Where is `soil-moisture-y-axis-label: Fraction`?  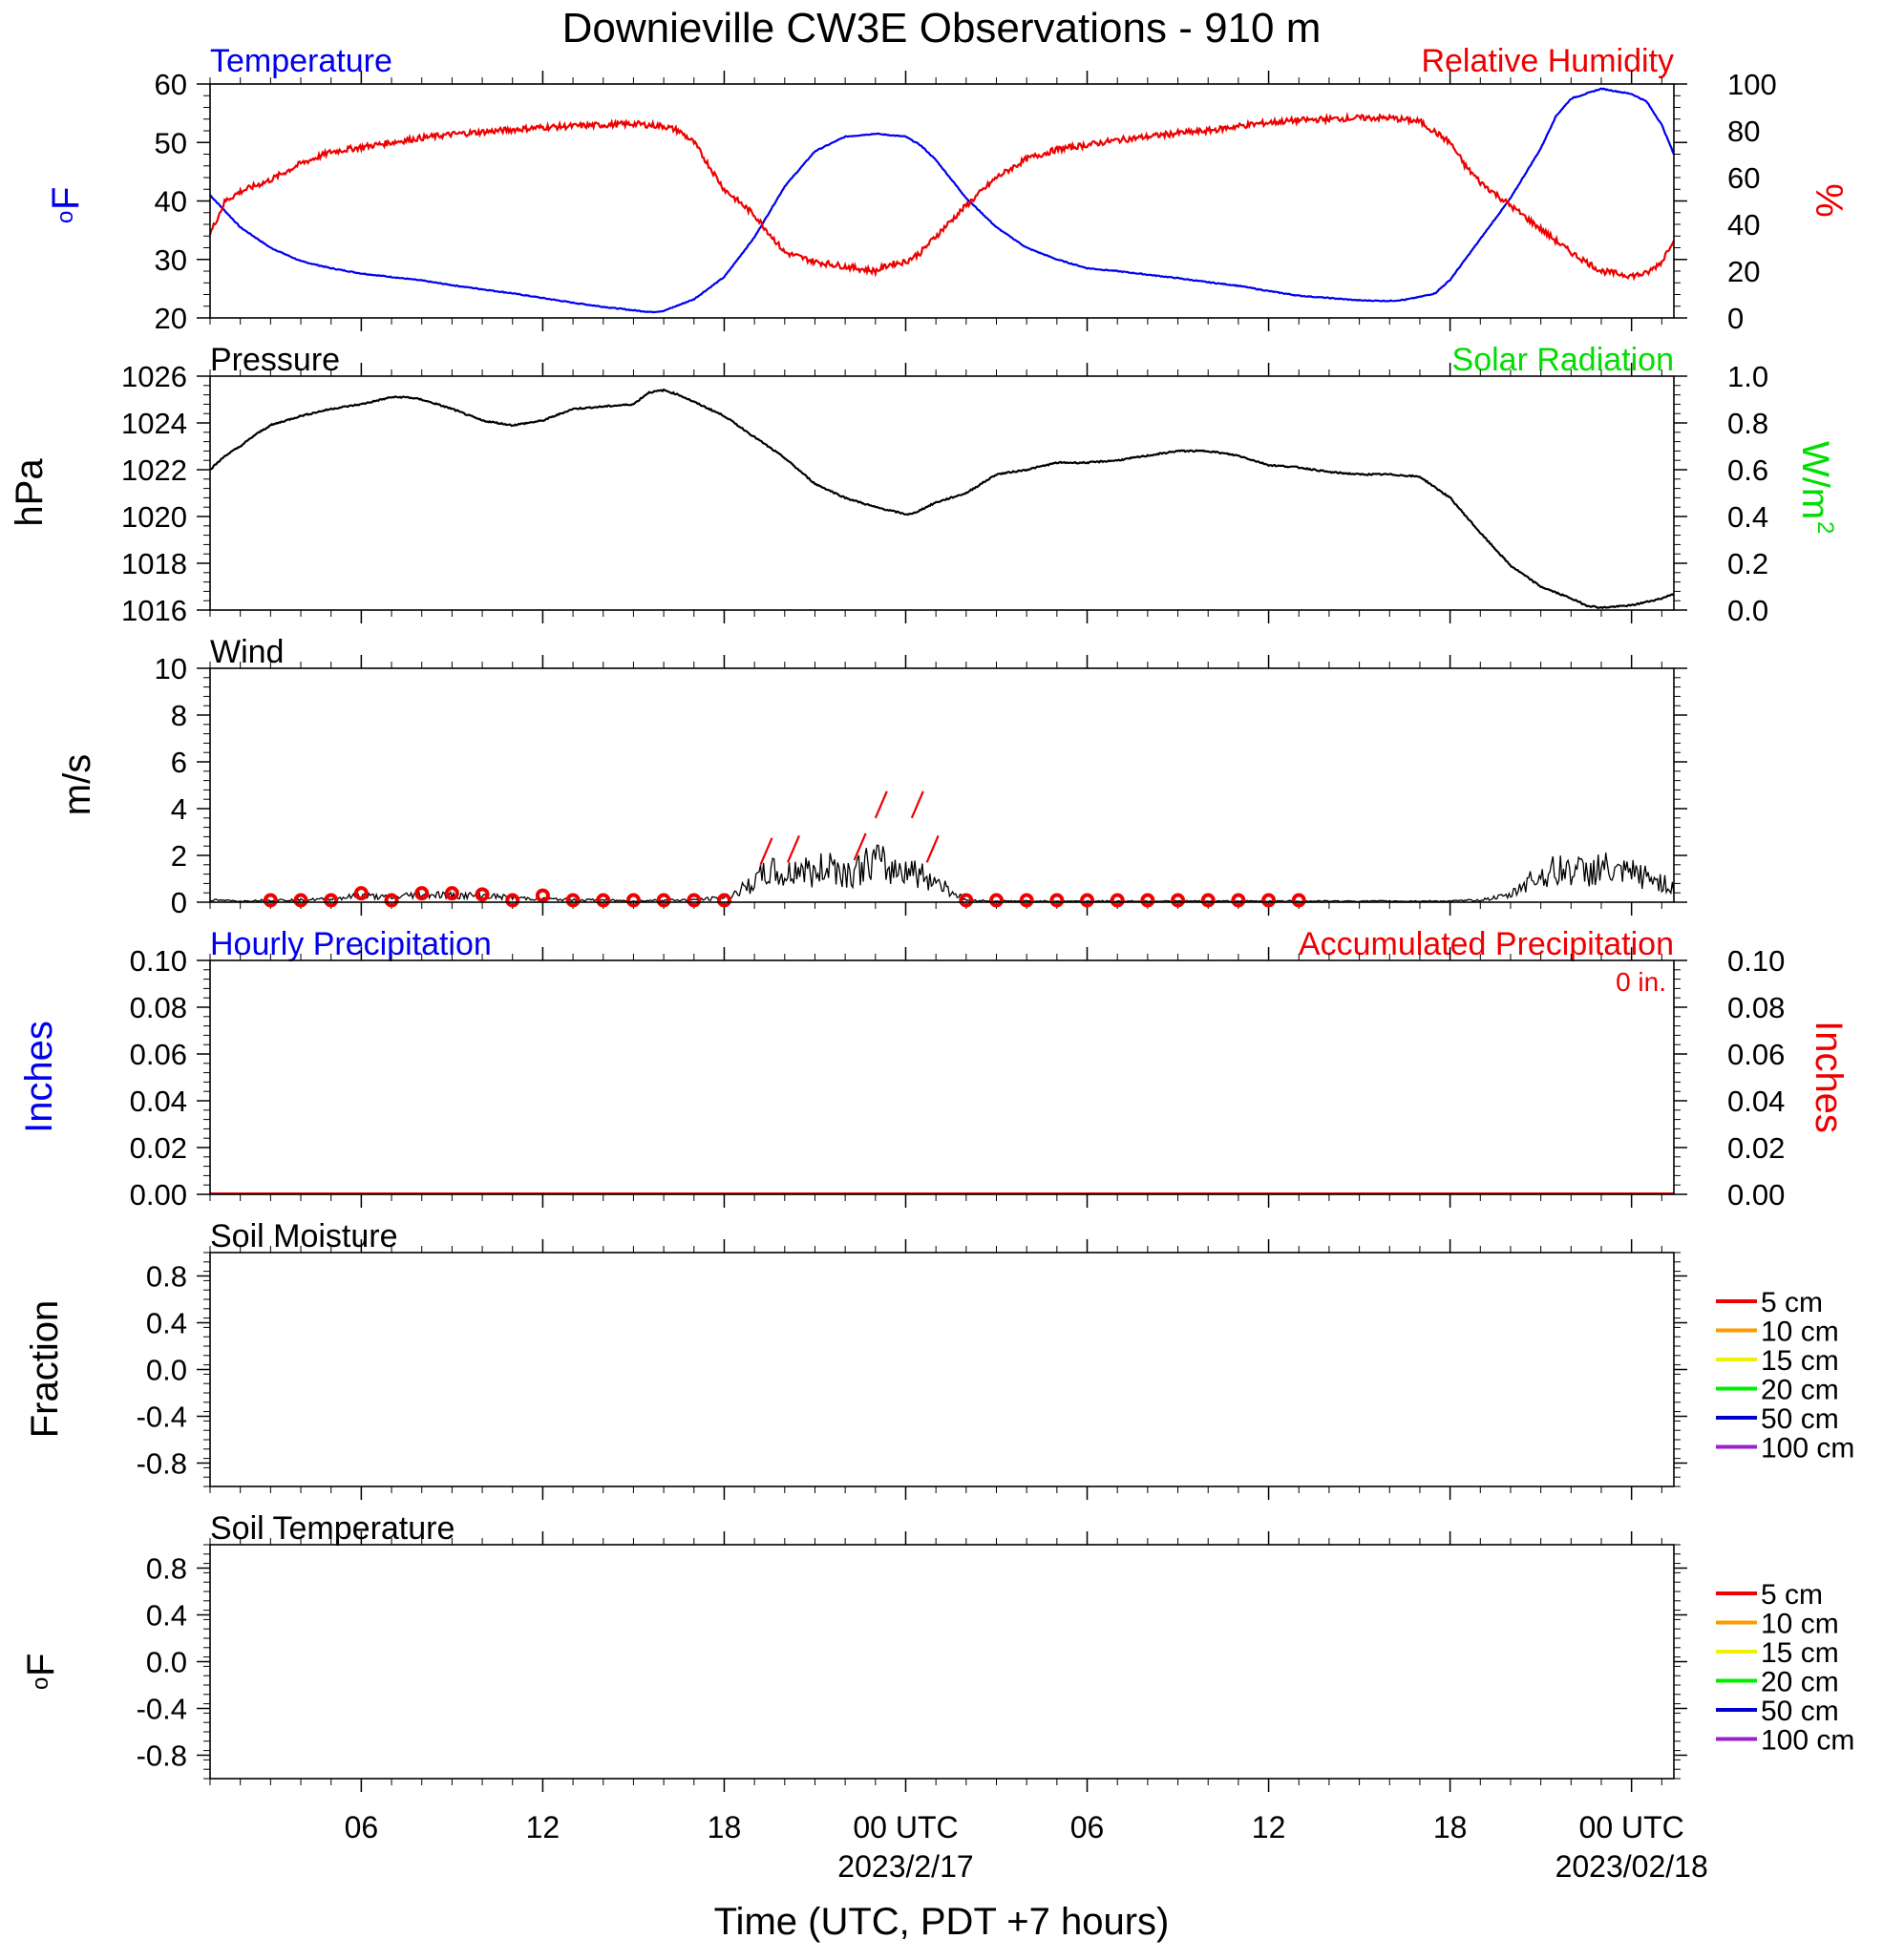 soil-moisture-y-axis-label: Fraction is located at coordinates (45, 1369).